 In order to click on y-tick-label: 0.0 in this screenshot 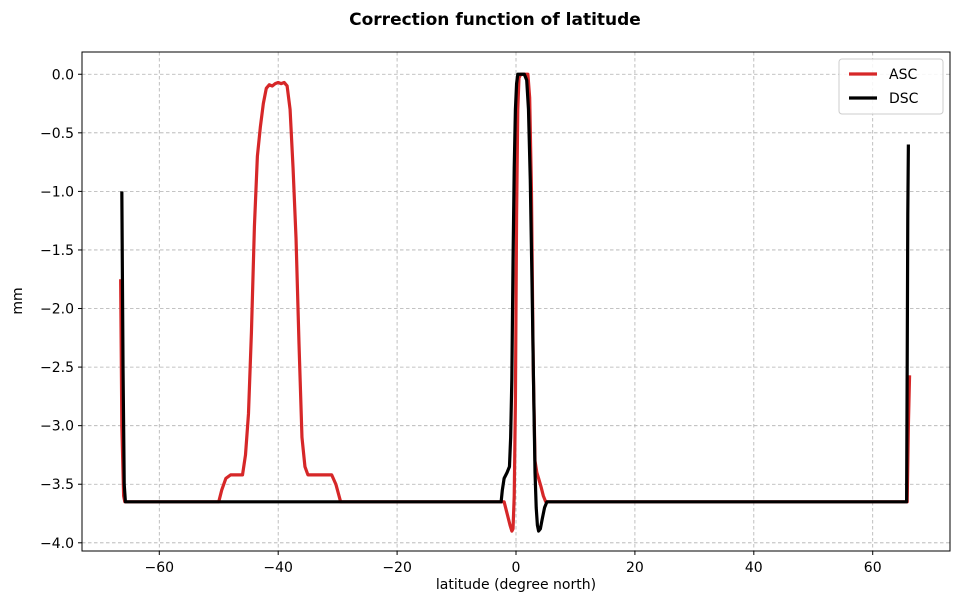, I will do `click(63, 75)`.